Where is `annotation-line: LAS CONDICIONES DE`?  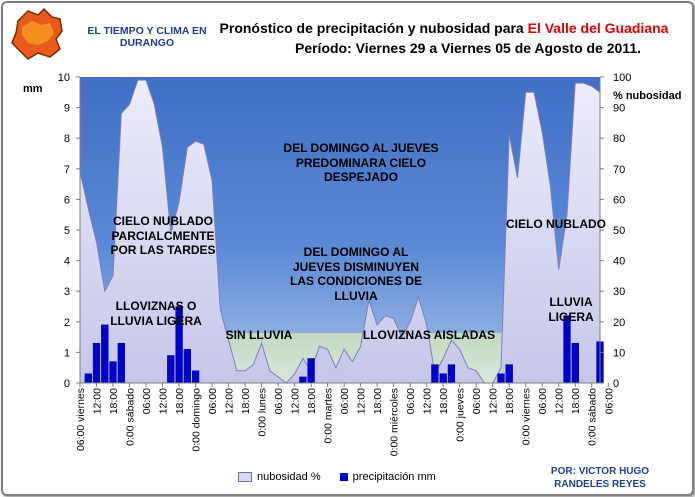 annotation-line: LAS CONDICIONES DE is located at coordinates (355, 281).